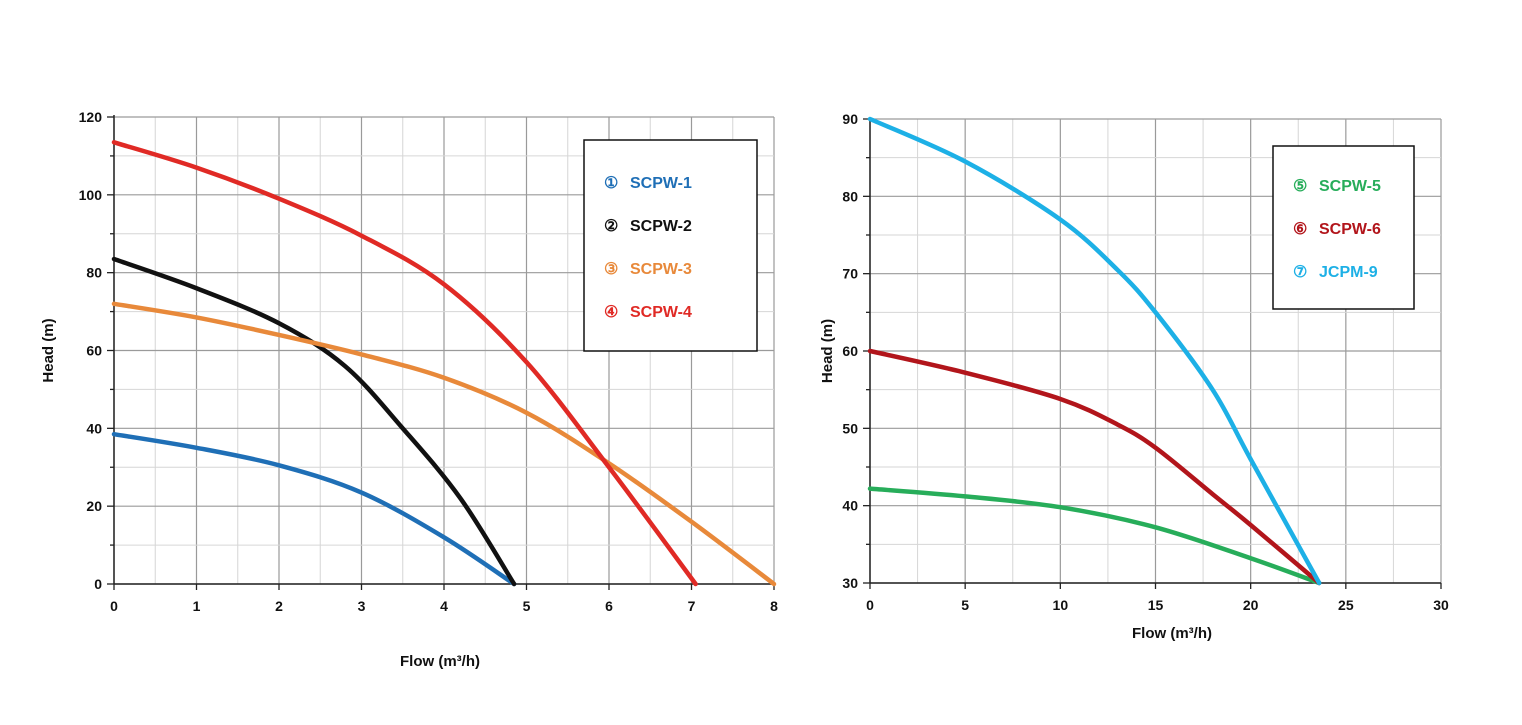 This screenshot has height=725, width=1522. I want to click on x-tick-label: 20, so click(1251, 605).